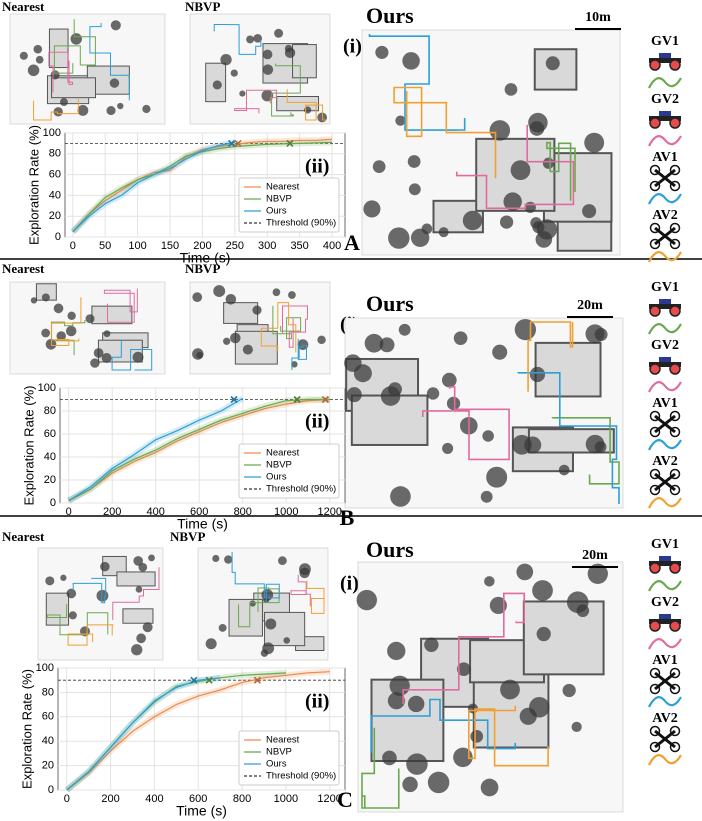 The image size is (702, 821). I want to click on map-title: NBVP, so click(187, 536).